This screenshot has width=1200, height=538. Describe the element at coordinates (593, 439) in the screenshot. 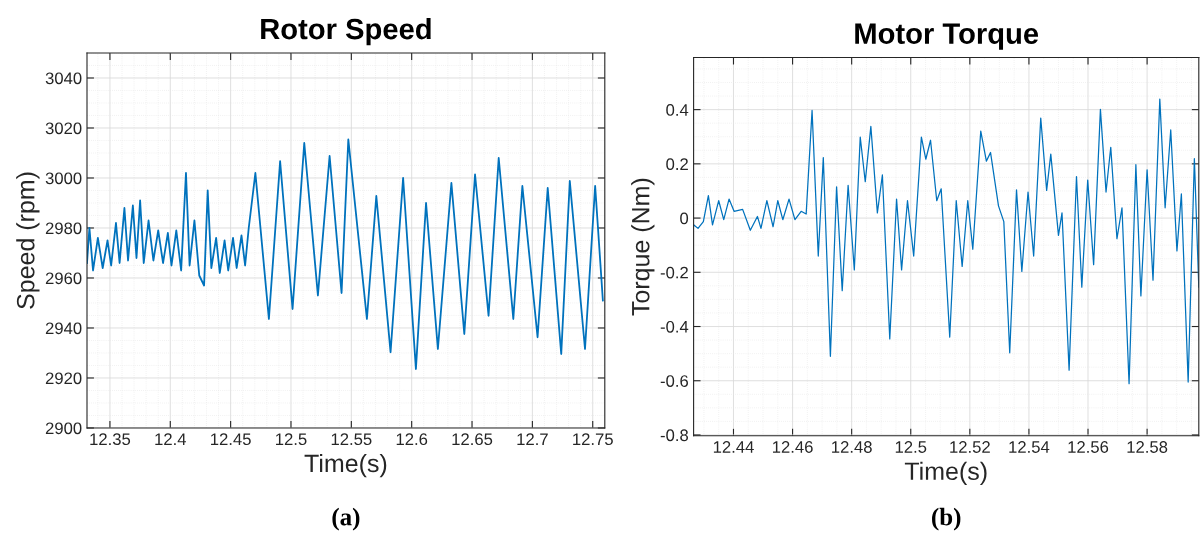

I see `x-tick-label: 12.75` at that location.